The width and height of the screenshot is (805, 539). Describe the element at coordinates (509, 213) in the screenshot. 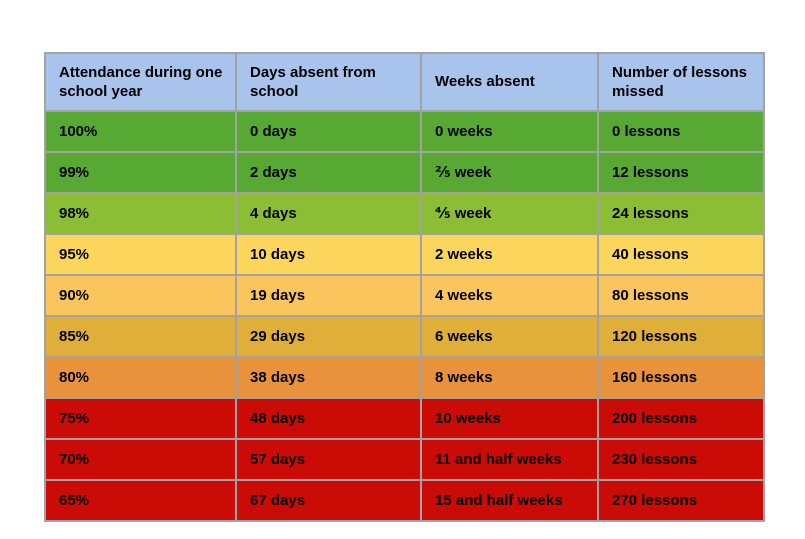

I see `cell-weeks: ⅘ week` at that location.